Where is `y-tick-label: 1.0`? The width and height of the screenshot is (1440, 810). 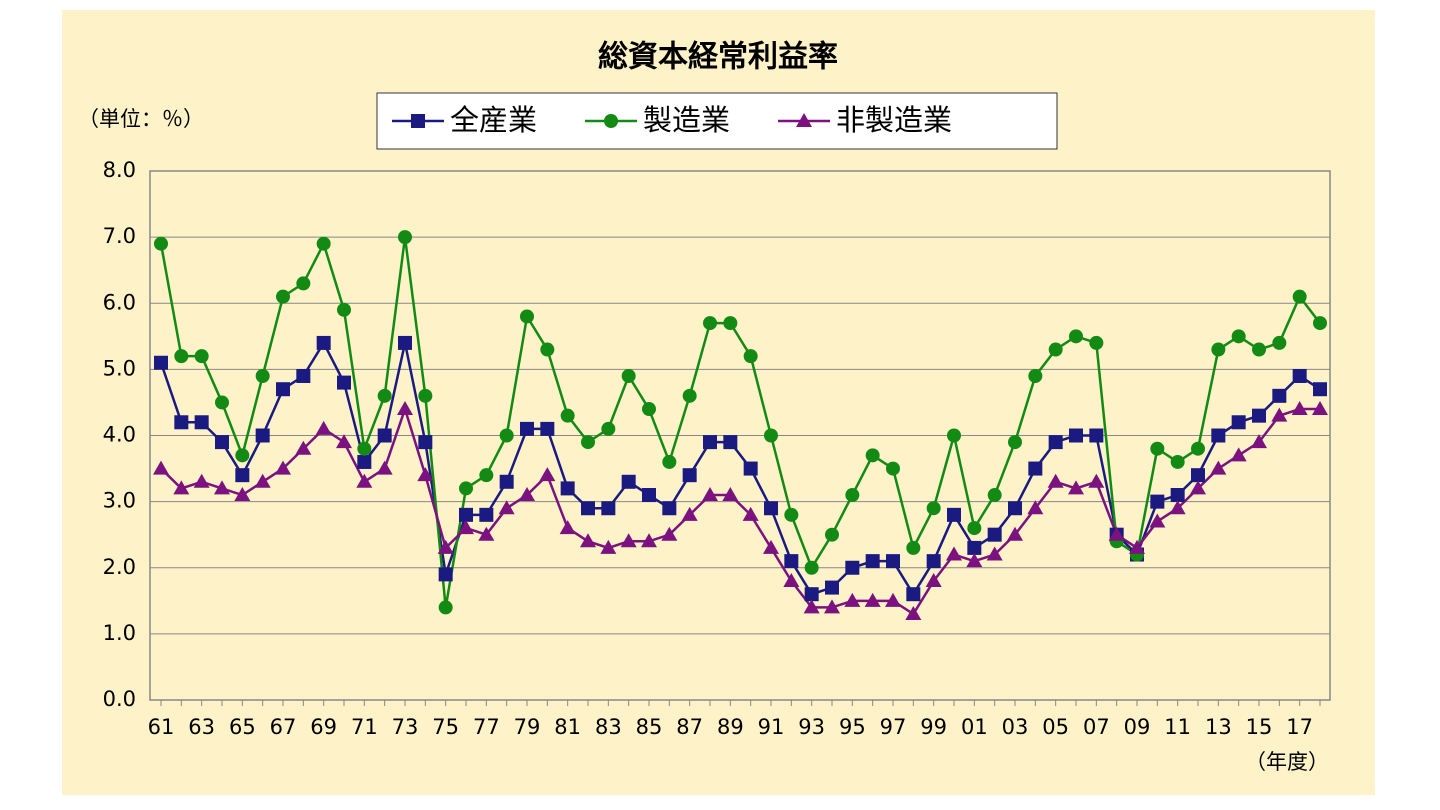
y-tick-label: 1.0 is located at coordinates (119, 633).